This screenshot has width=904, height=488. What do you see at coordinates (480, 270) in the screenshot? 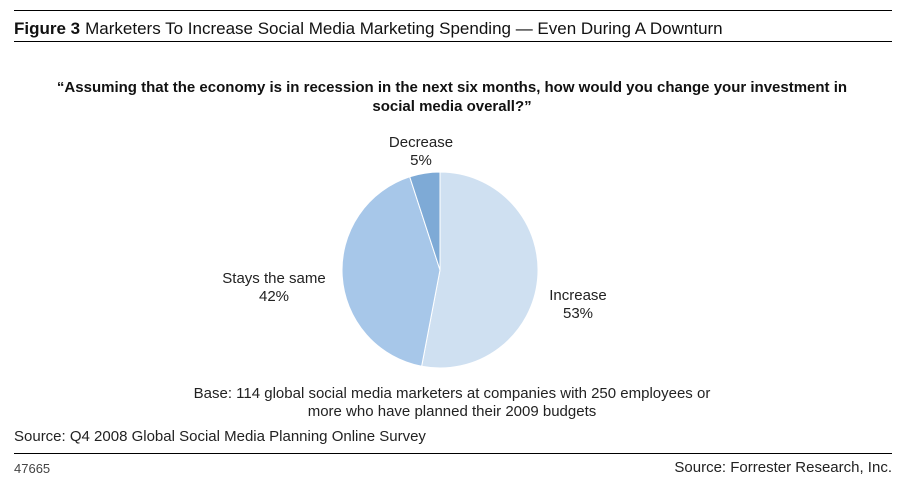
I see `pie-slice-increase` at bounding box center [480, 270].